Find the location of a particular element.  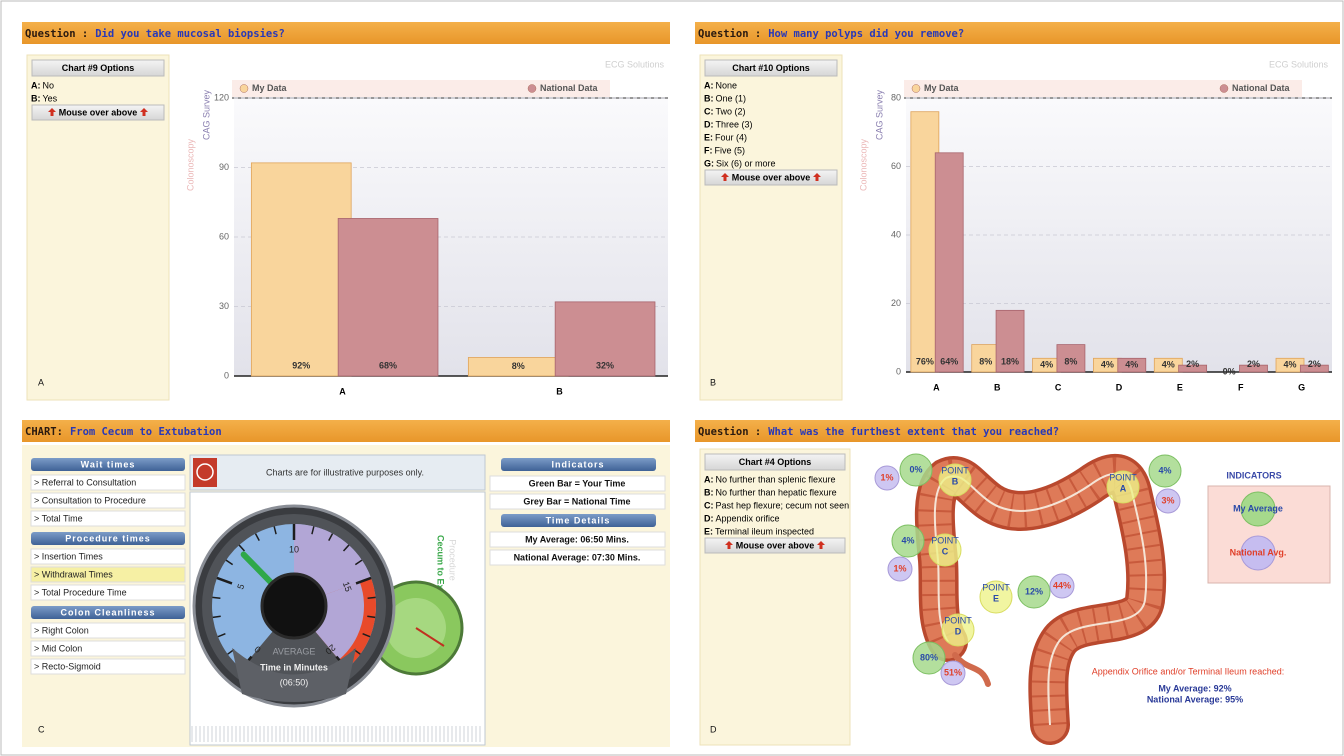

bar-value-label: 8% is located at coordinates (1070, 361).